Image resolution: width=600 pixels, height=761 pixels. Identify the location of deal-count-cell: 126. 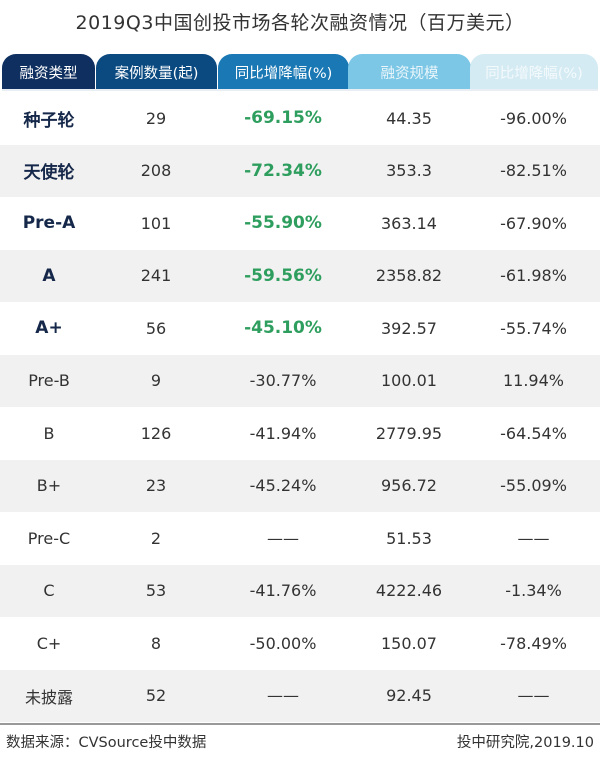
(156, 433).